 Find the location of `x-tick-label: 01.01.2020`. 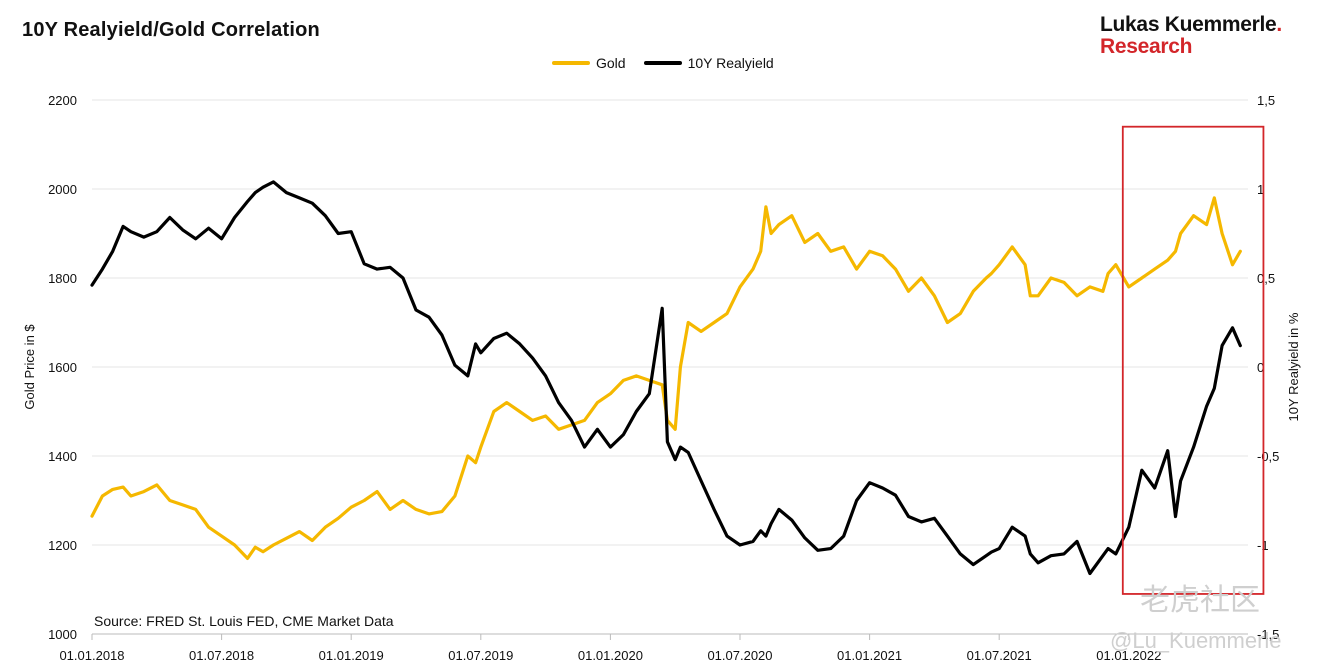

x-tick-label: 01.01.2020 is located at coordinates (610, 655).